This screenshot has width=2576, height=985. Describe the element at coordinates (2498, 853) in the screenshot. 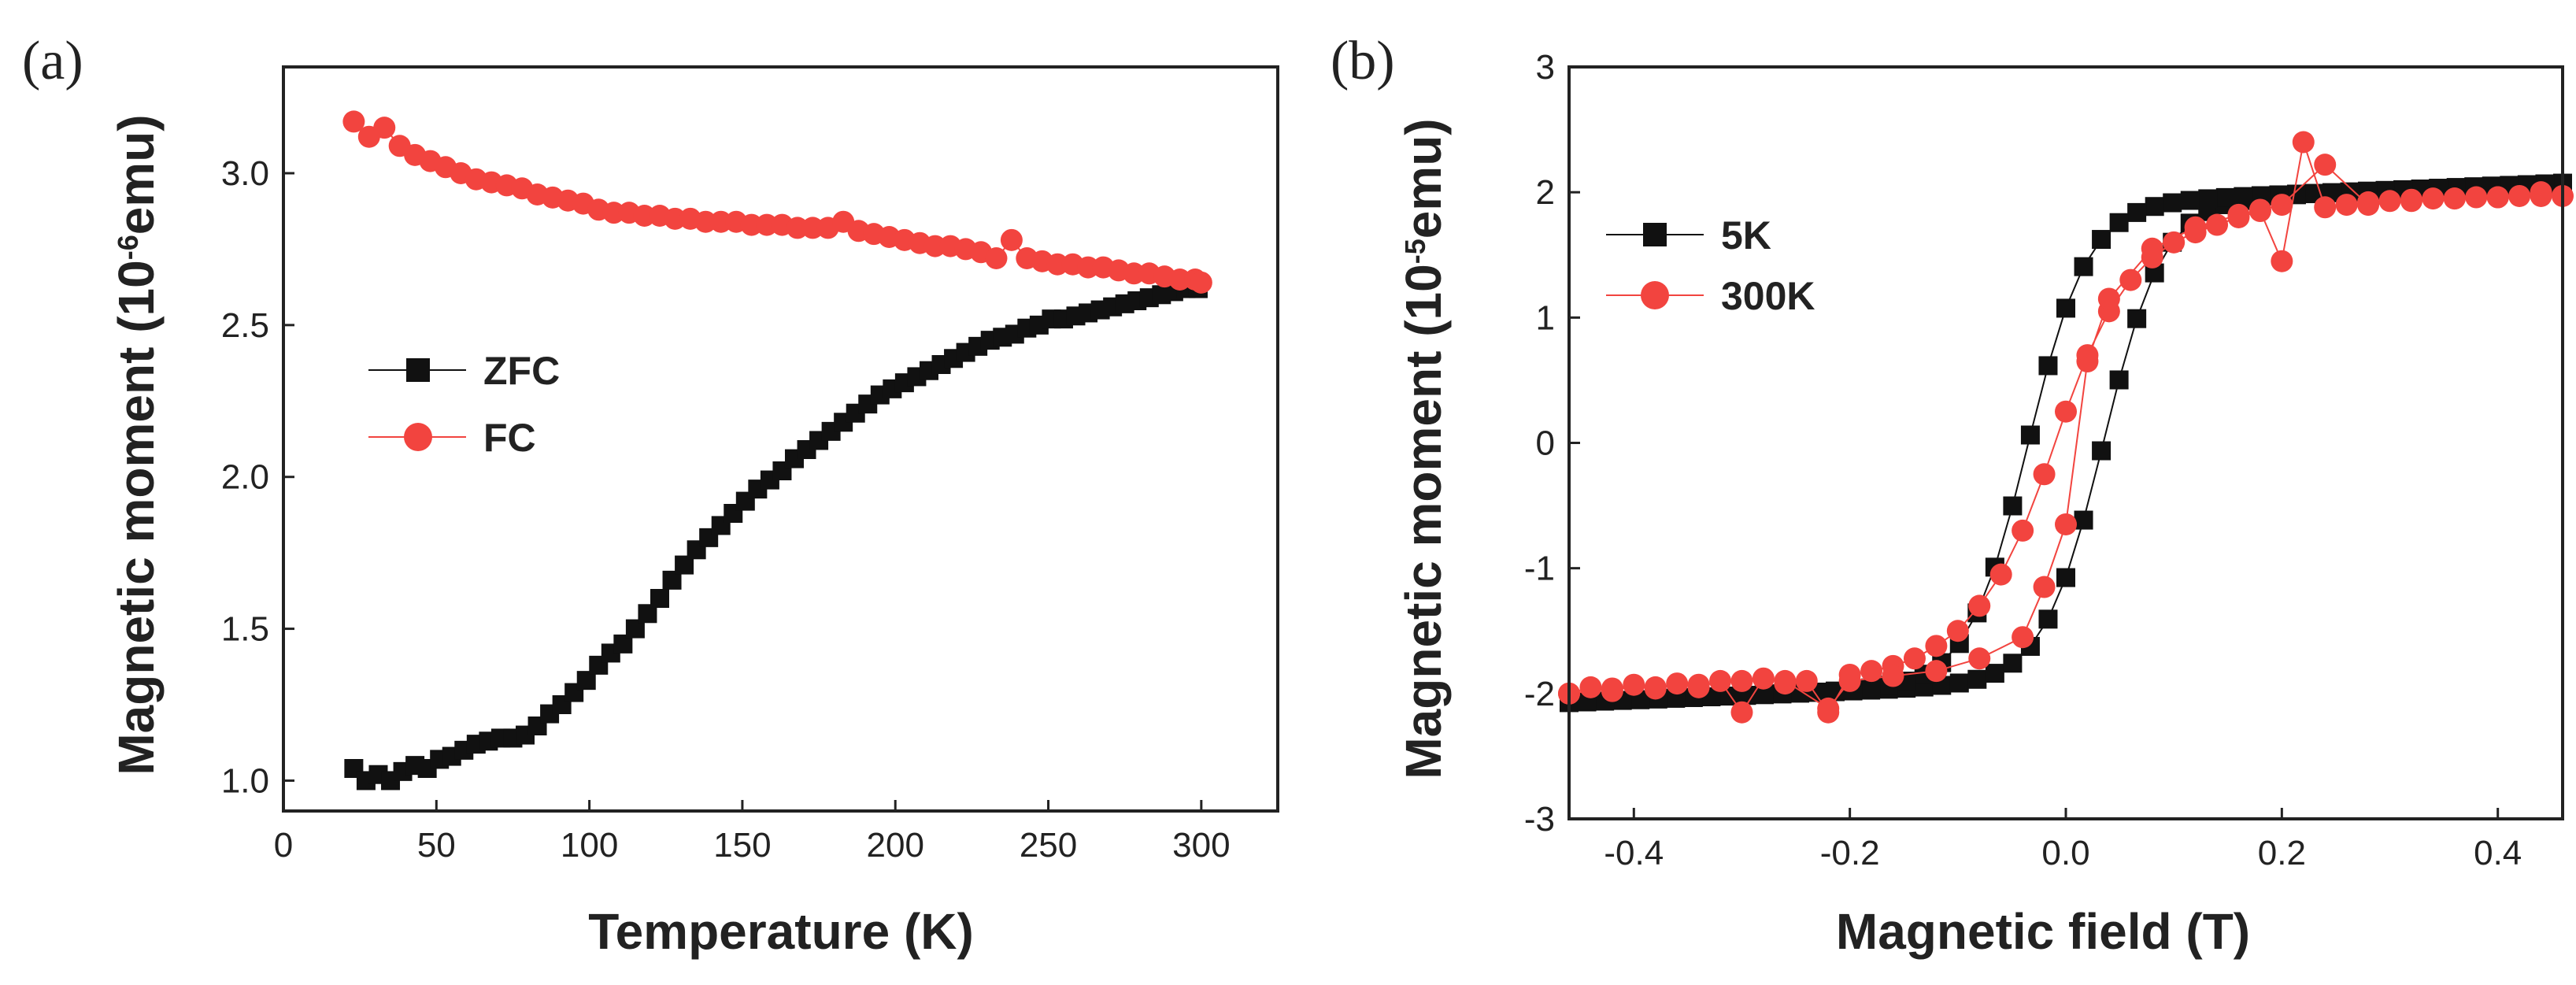

I see `x-tick-label: 0.4` at that location.